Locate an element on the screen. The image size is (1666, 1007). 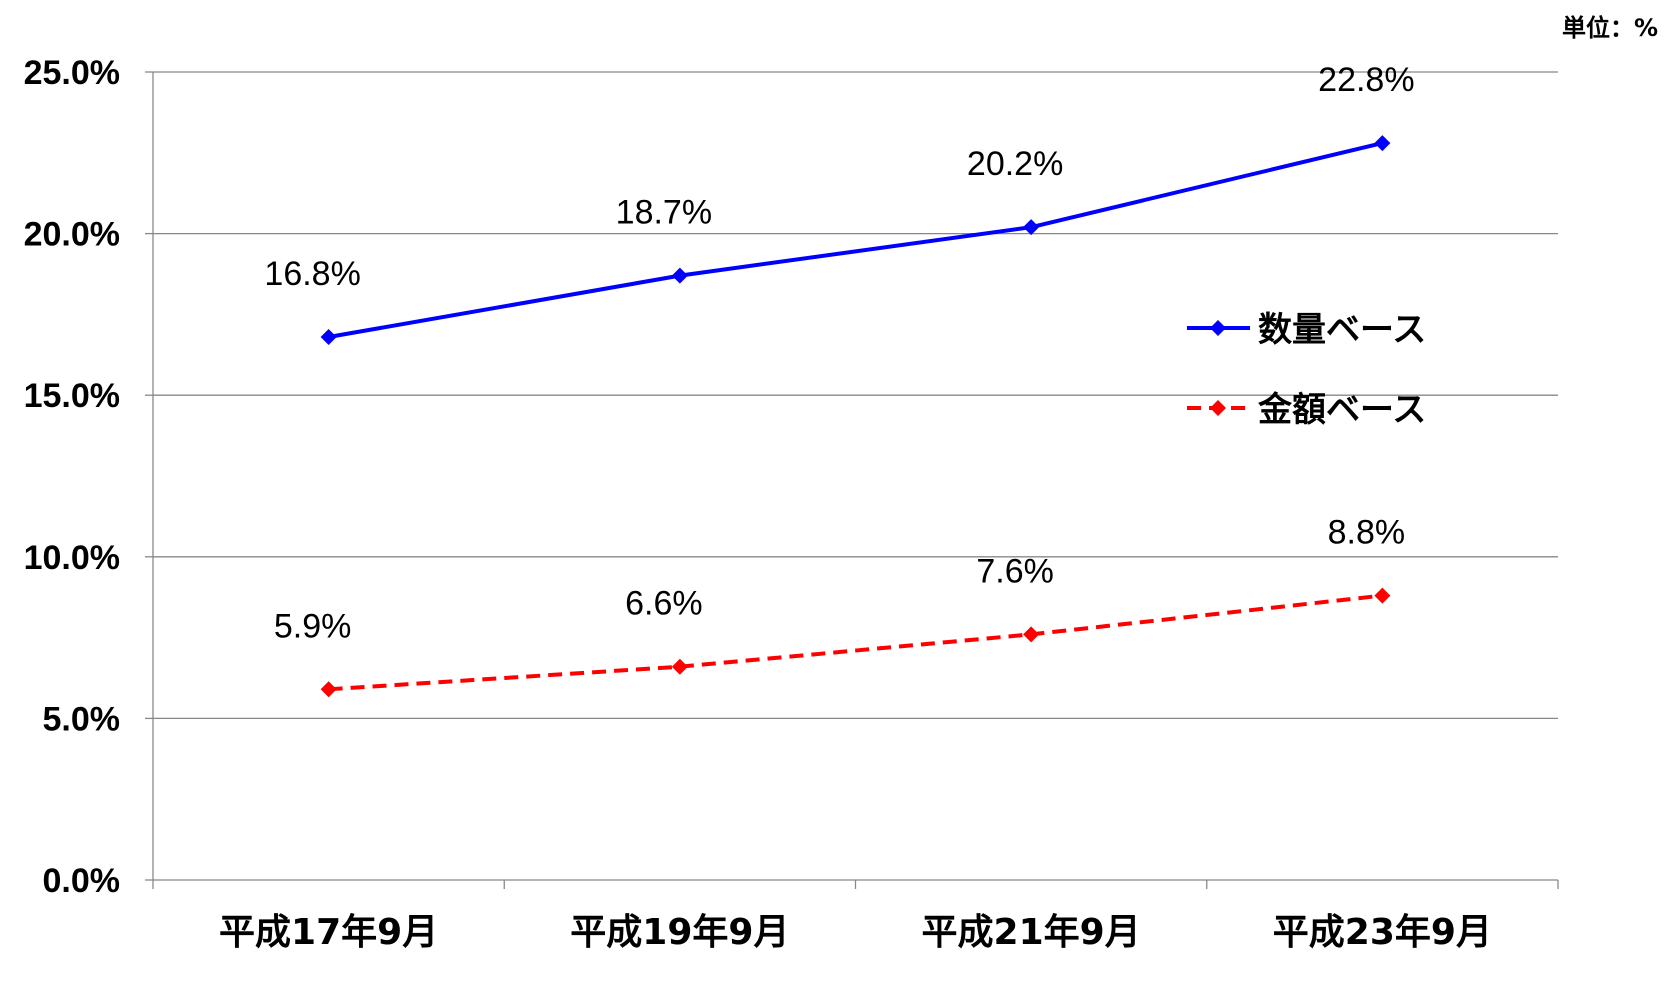
x-category-label: 平成19年9月 is located at coordinates (679, 932).